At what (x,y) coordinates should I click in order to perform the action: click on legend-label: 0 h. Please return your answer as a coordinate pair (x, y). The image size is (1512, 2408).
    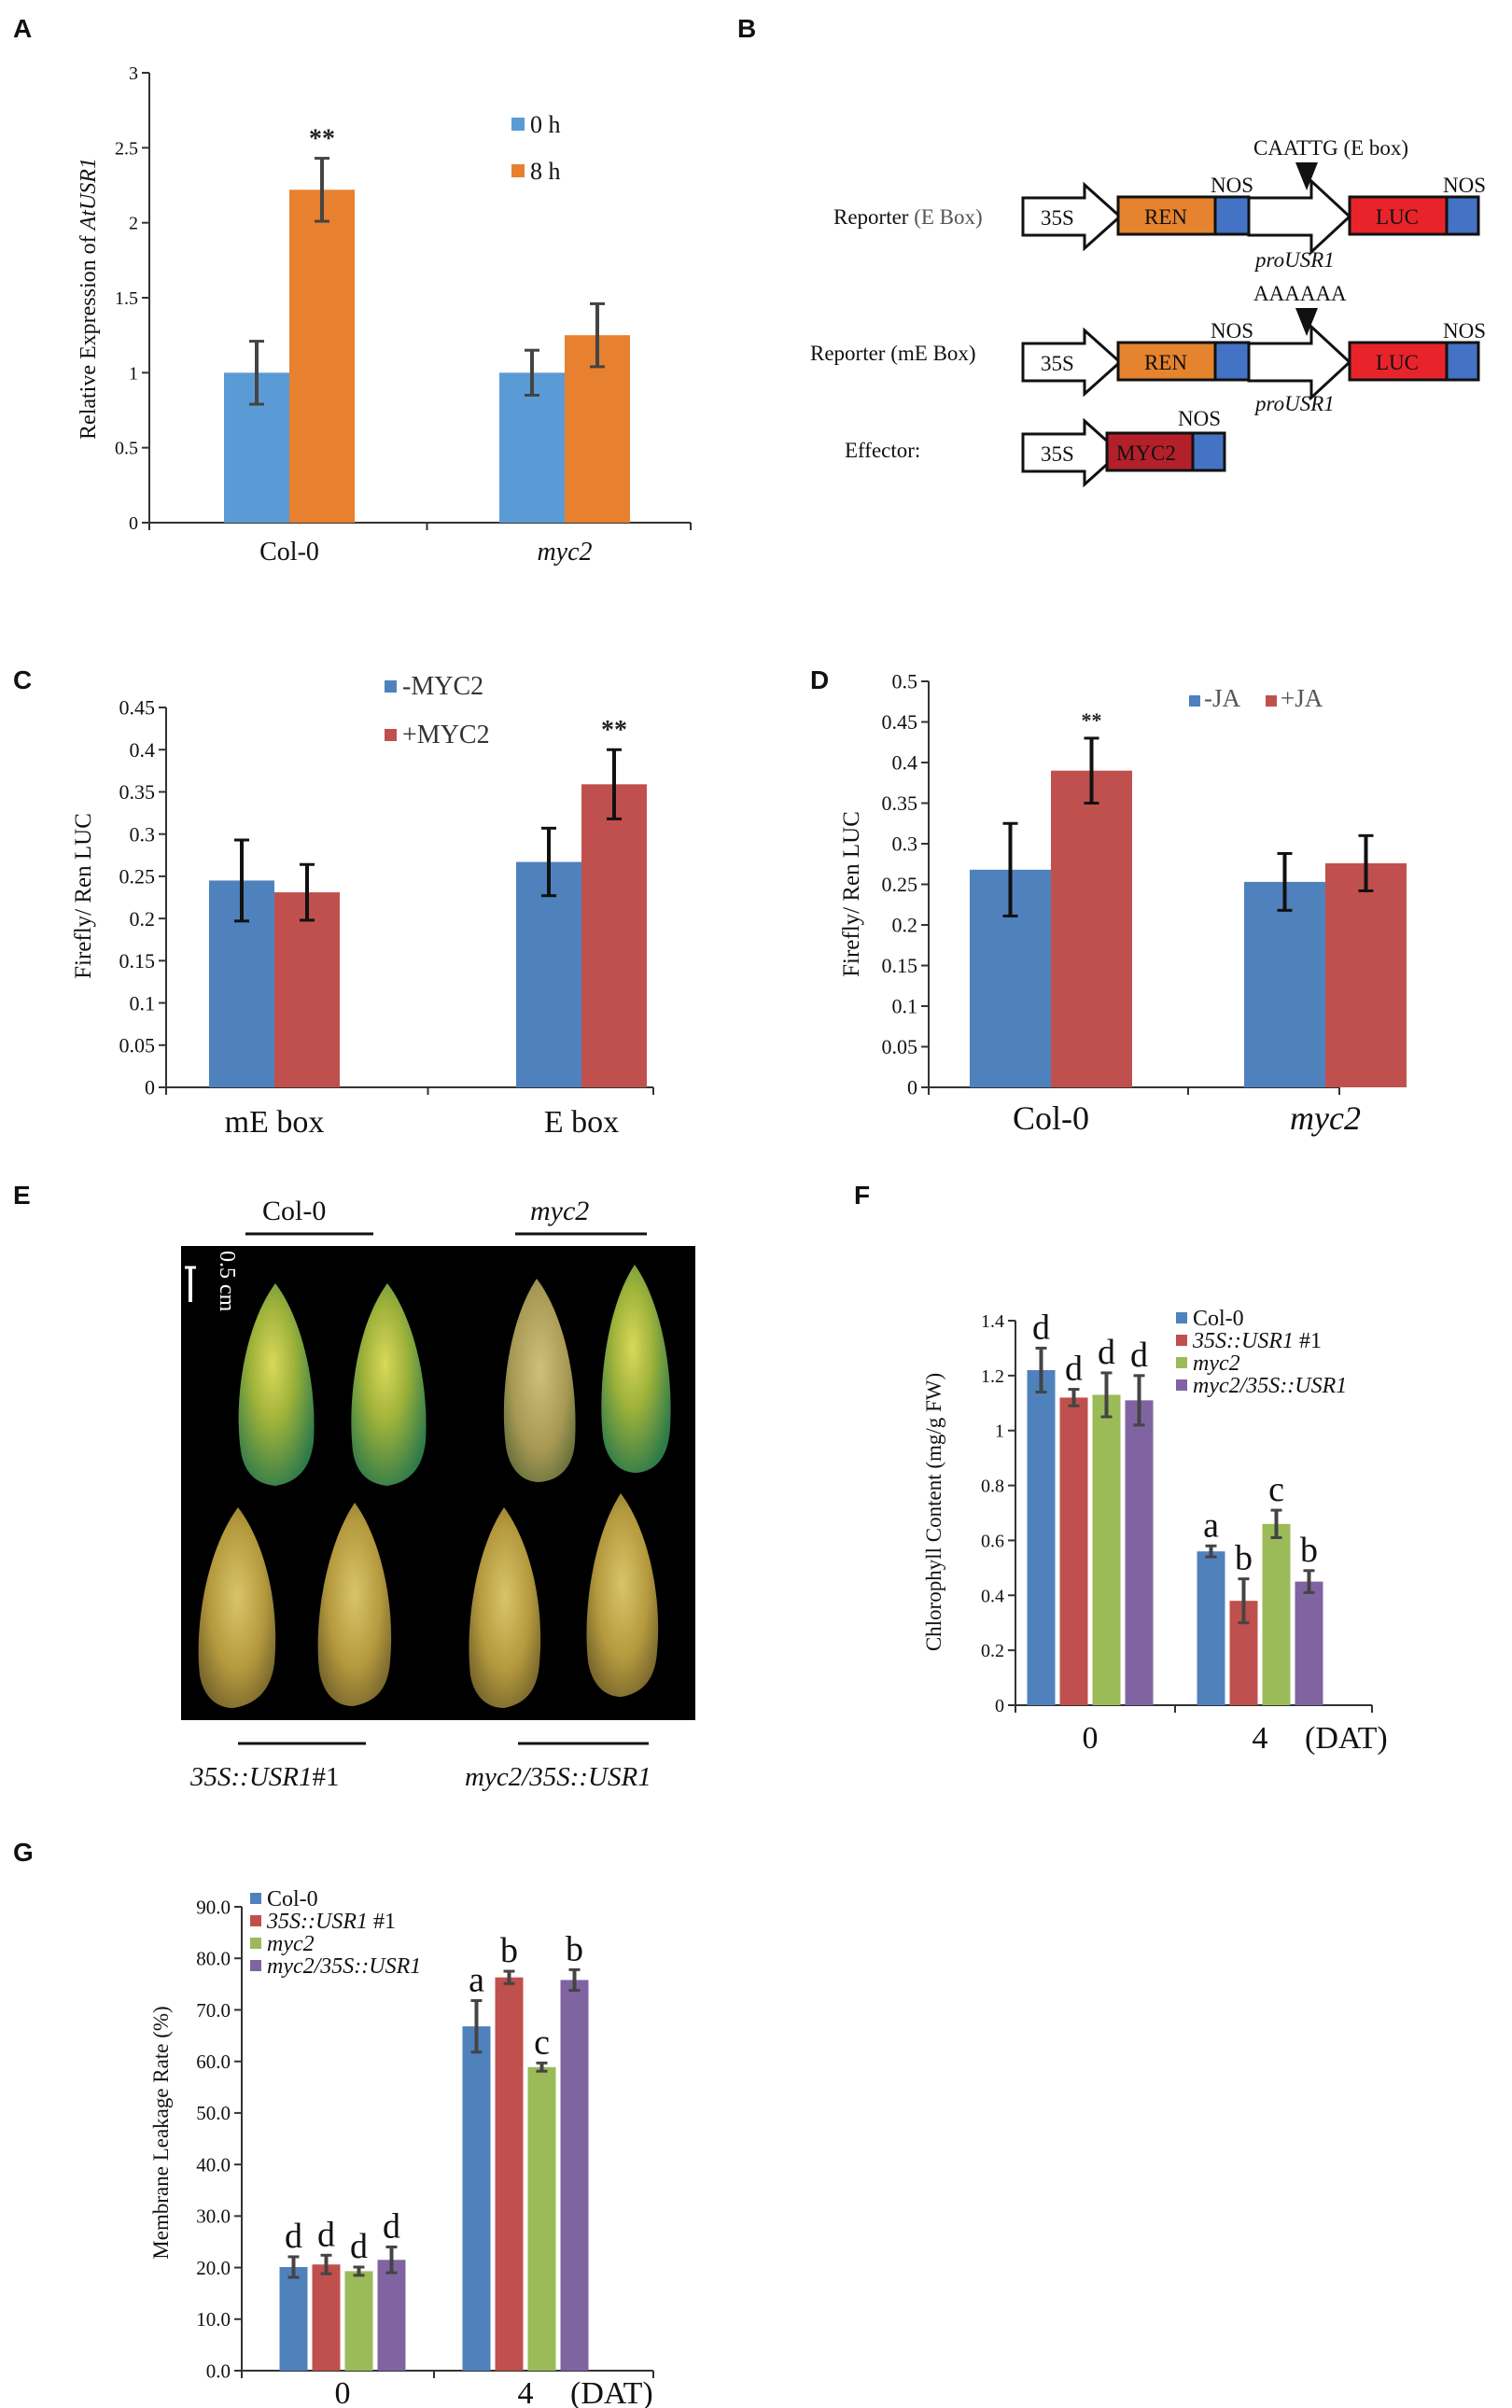
    Looking at the image, I should click on (545, 124).